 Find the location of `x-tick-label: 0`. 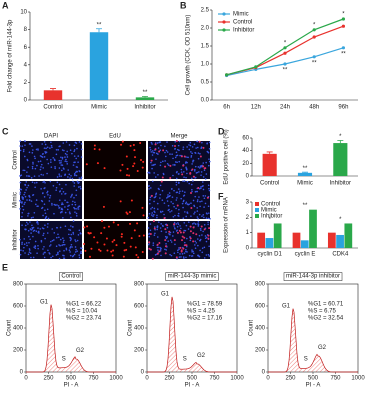

x-tick-label: 0 is located at coordinates (26, 379).